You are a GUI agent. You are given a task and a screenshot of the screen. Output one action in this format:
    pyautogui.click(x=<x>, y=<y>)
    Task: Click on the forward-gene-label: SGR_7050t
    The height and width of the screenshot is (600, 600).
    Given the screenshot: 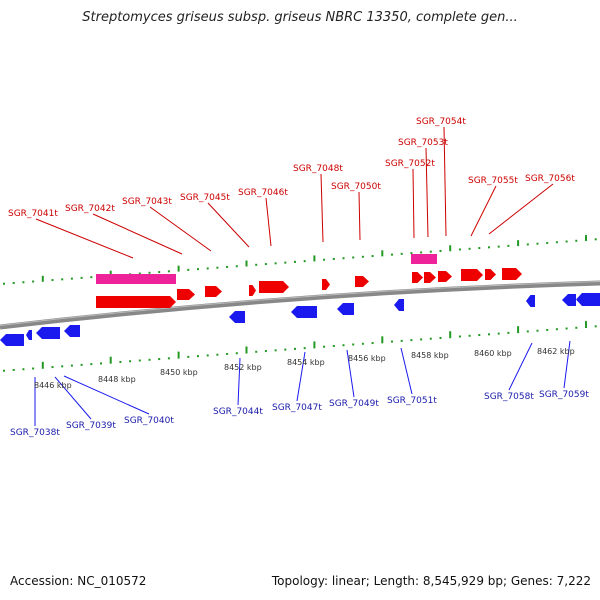 What is the action you would take?
    pyautogui.click(x=356, y=187)
    